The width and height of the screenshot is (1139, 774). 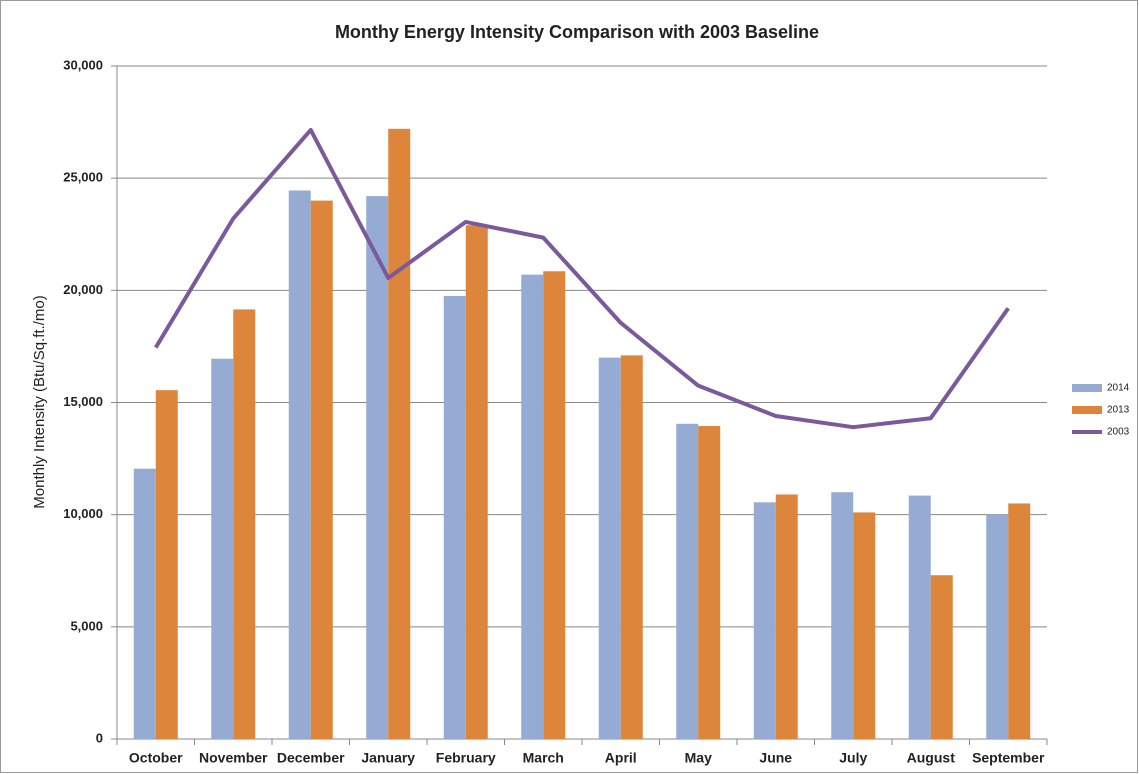 I want to click on y-tick-label: 20,000, so click(x=83, y=289).